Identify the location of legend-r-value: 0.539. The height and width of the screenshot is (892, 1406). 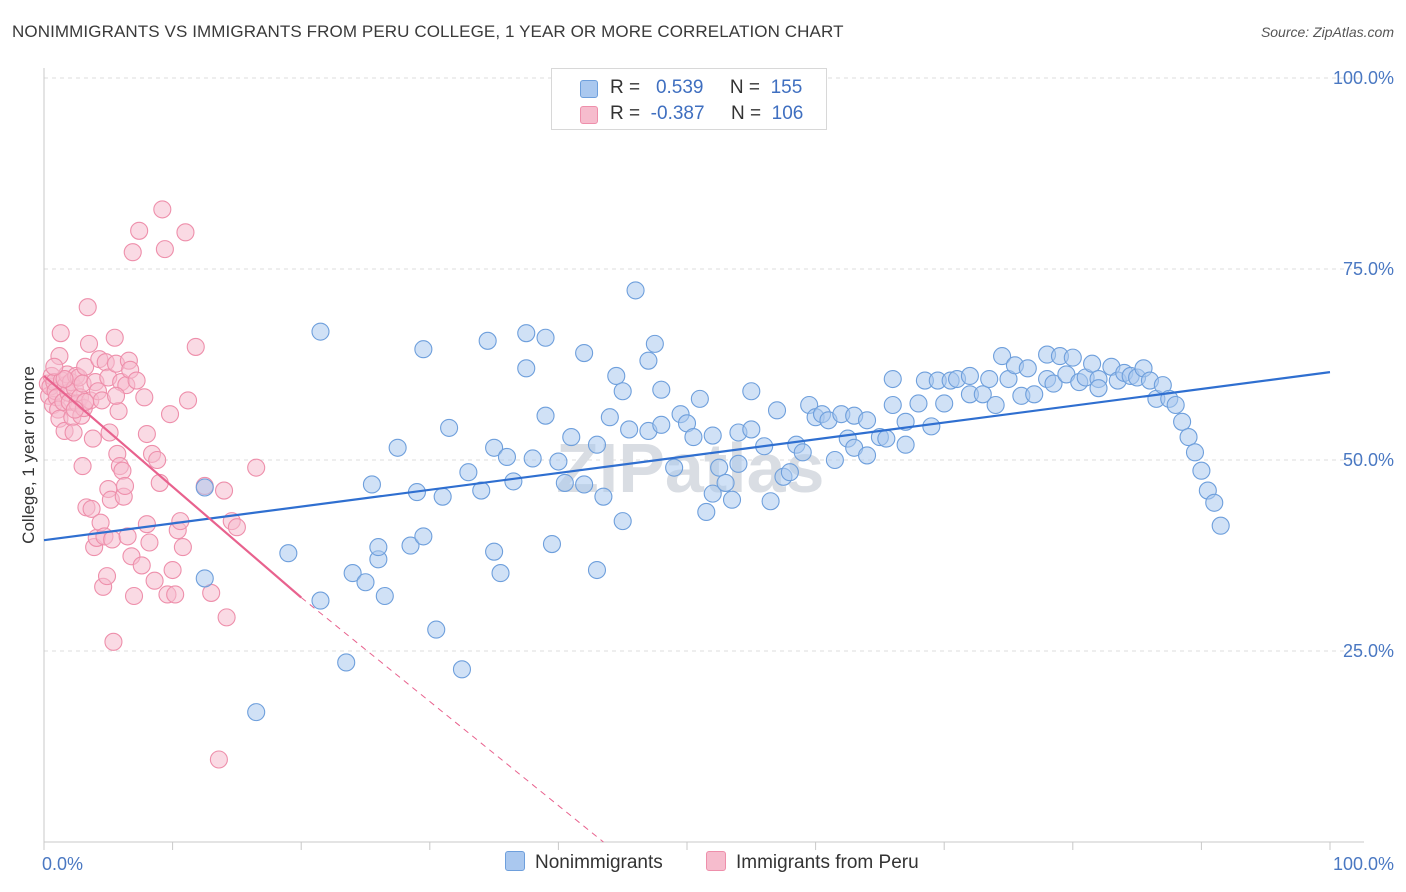
(679, 87).